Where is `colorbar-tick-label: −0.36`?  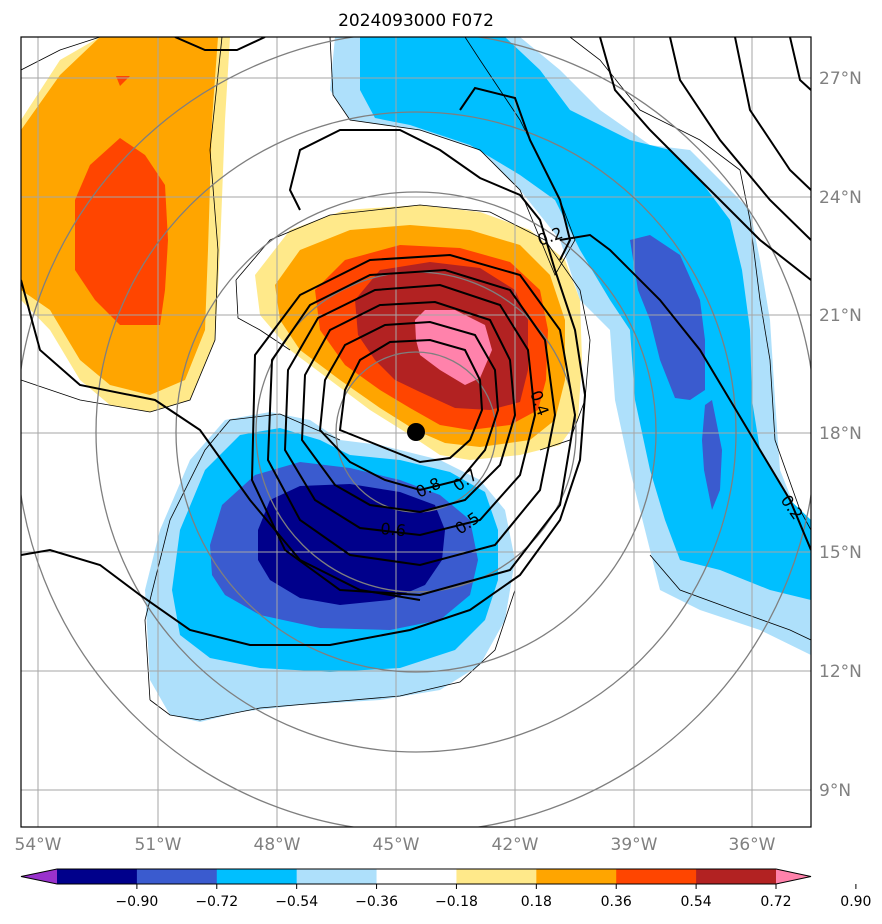 colorbar-tick-label: −0.36 is located at coordinates (376, 902).